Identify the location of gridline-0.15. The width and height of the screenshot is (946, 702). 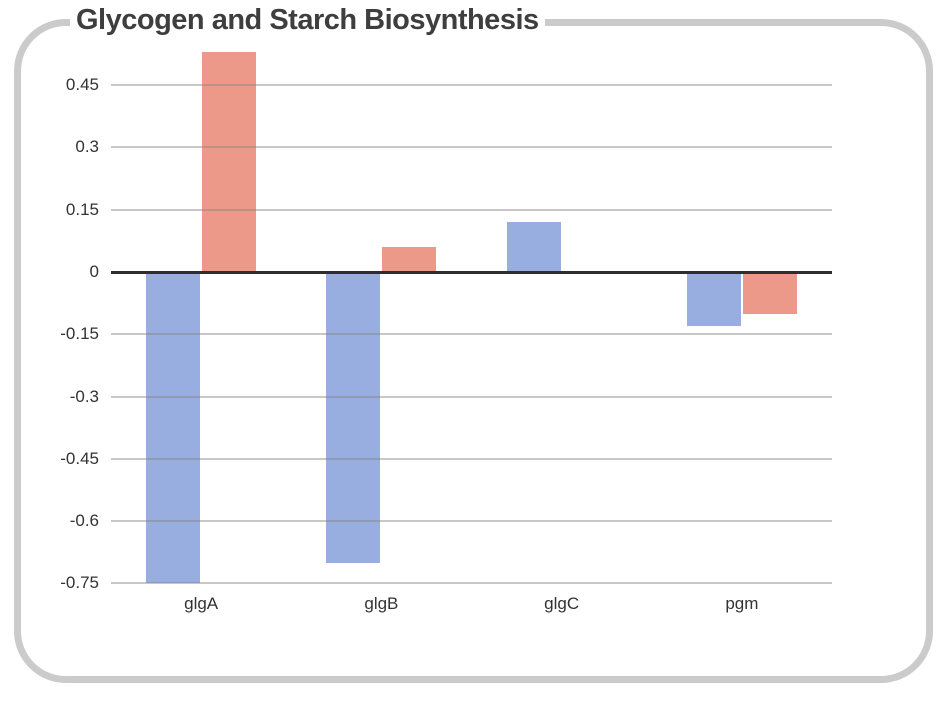
(471, 209).